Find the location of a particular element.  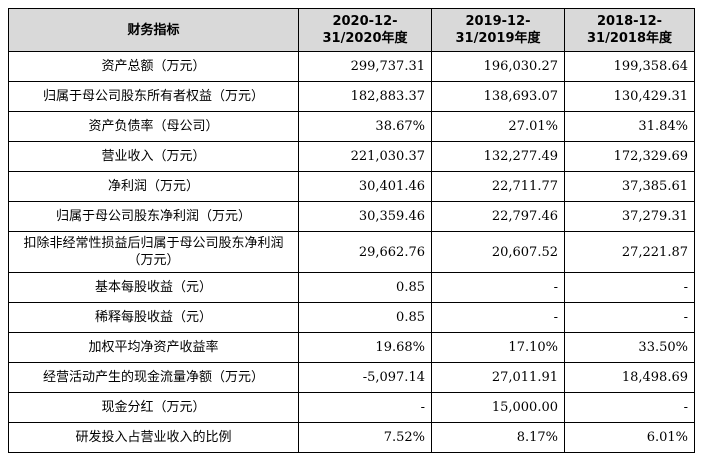

row-label: 加权平均净资产收益率 is located at coordinates (153, 347).